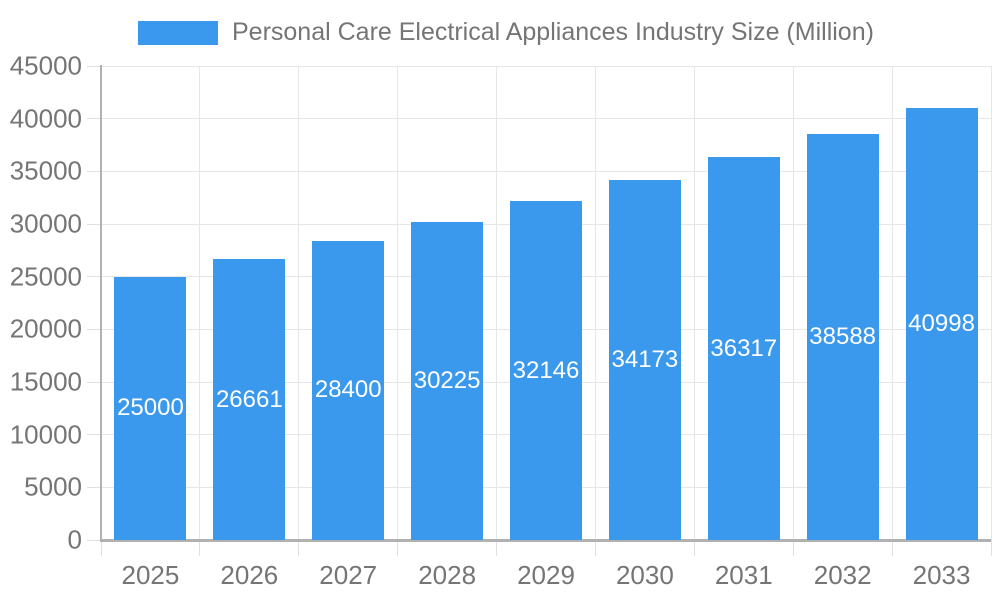  I want to click on bar-value-label: 30225, so click(447, 380).